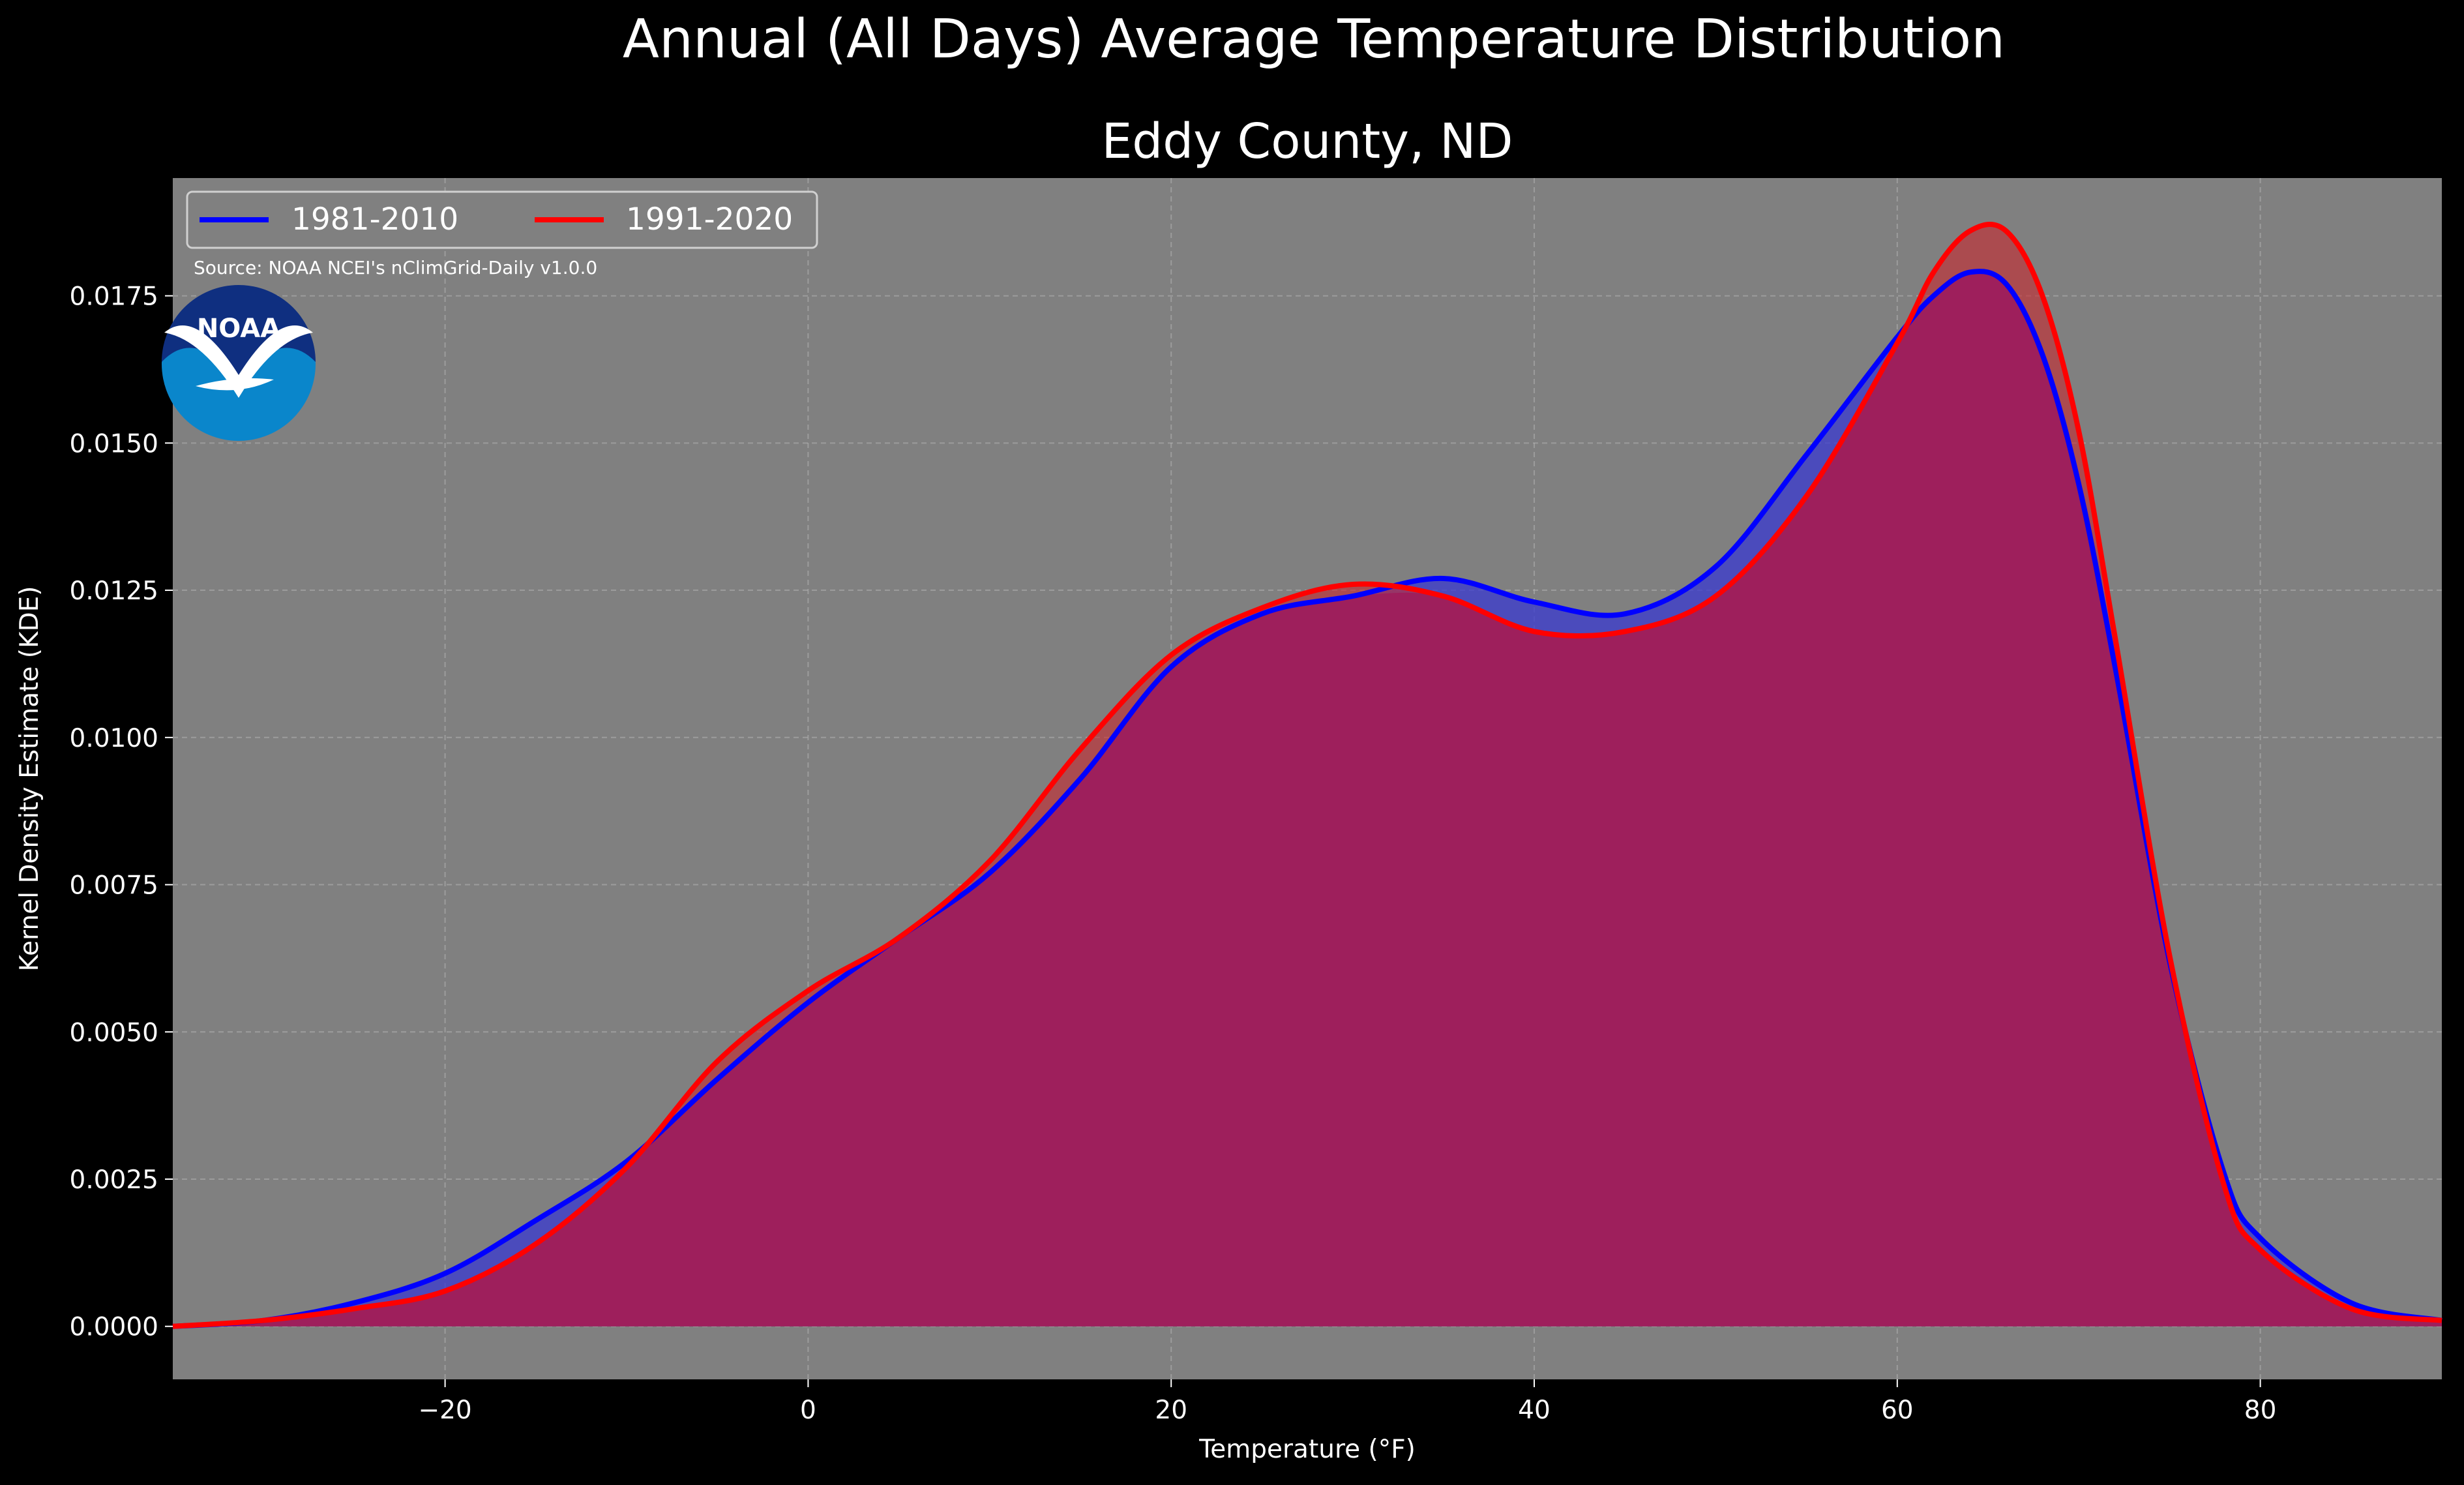 The image size is (2464, 1485). Describe the element at coordinates (114, 591) in the screenshot. I see `y-tick-label: 0.0125` at that location.